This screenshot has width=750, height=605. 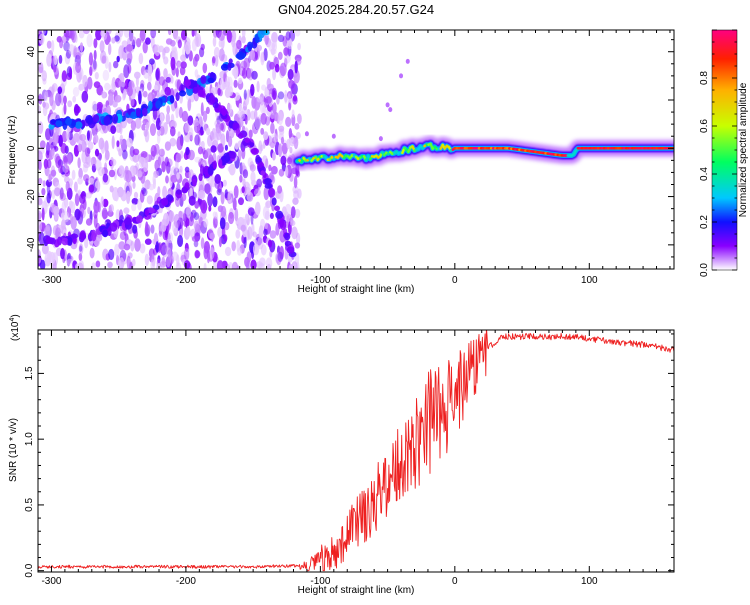 I want to click on spectrogram-y-label: Frequency (Hz), so click(x=12, y=150).